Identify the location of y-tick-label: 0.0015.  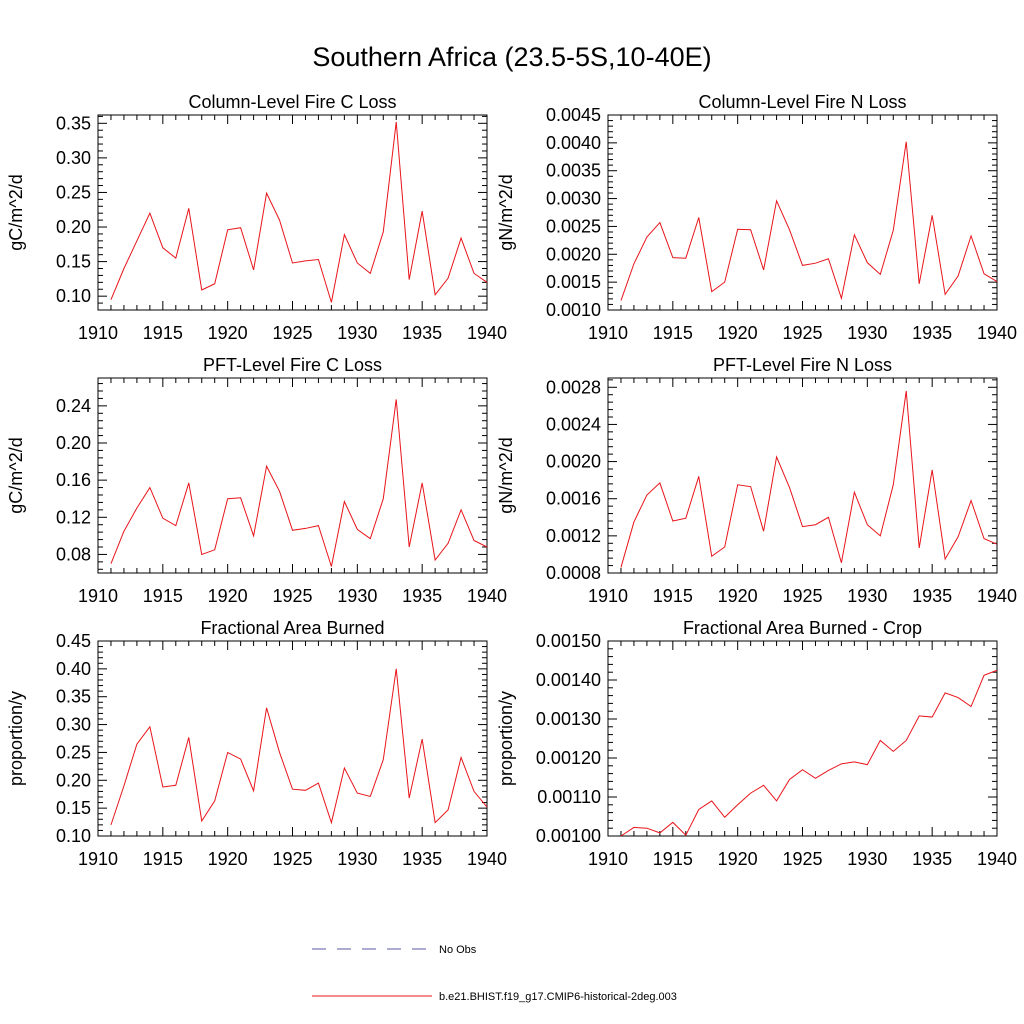
(573, 282).